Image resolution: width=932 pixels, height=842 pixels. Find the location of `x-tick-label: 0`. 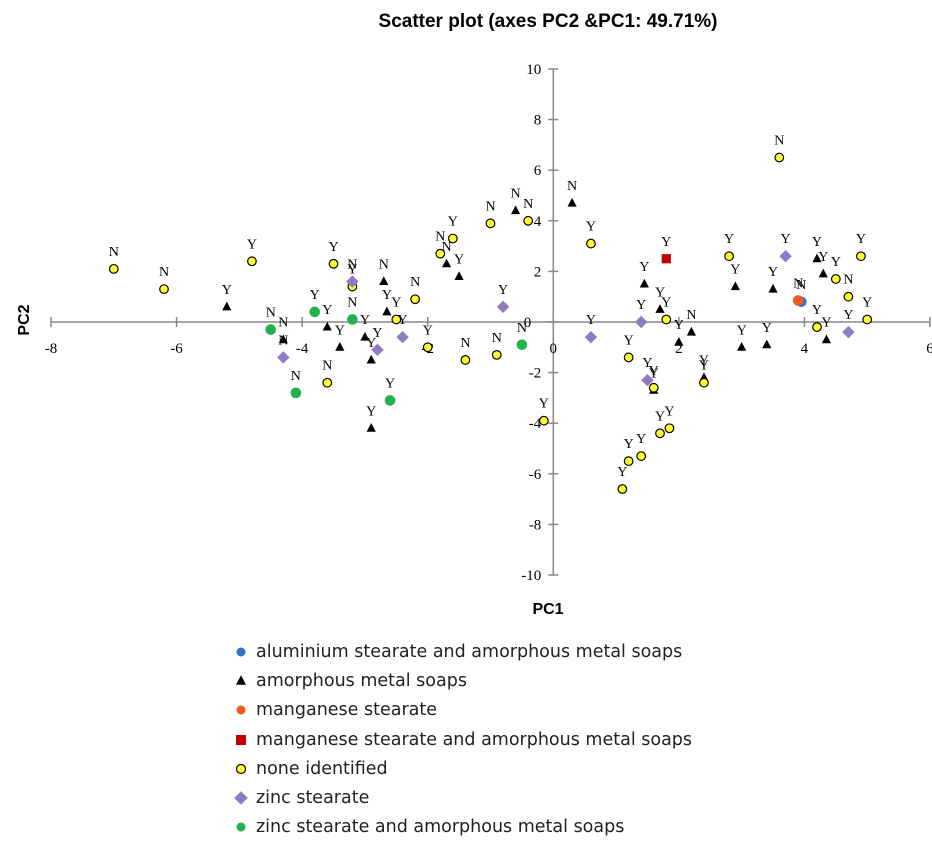

x-tick-label: 0 is located at coordinates (554, 349).